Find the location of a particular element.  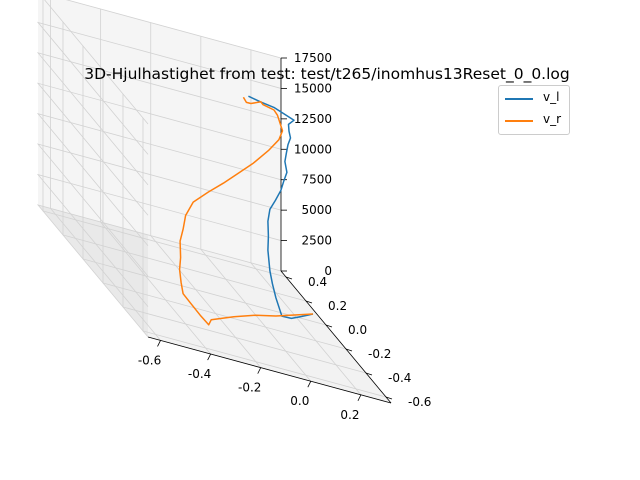

legend-swatch-v_r is located at coordinates (519, 121).